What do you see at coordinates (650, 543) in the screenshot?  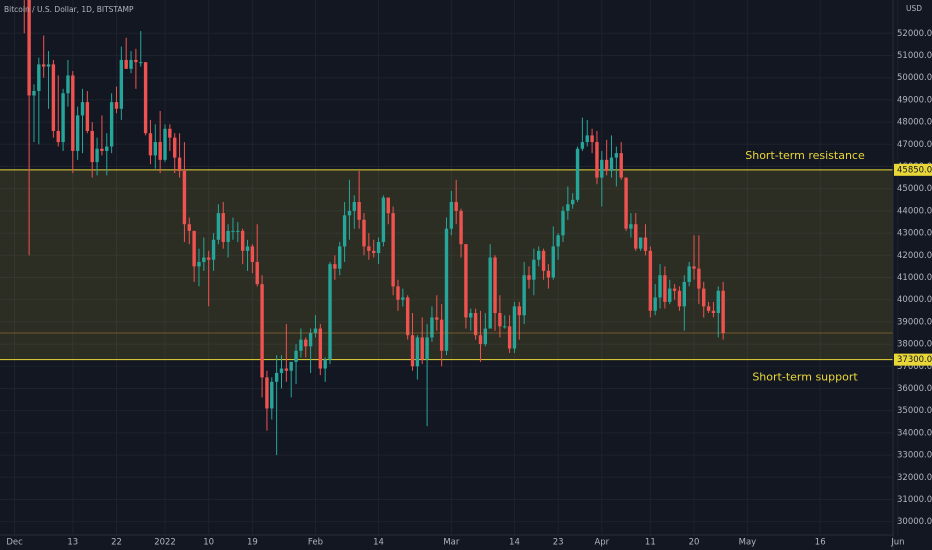 I see `x-tick-label: 11` at bounding box center [650, 543].